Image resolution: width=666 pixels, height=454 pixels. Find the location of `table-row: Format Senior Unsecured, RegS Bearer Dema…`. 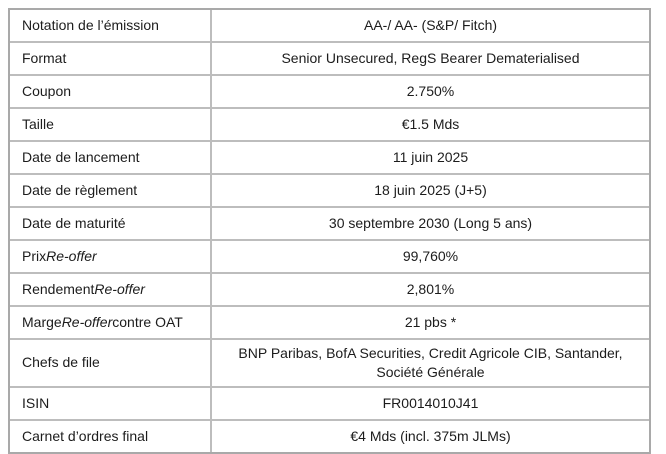

table-row: Format Senior Unsecured, RegS Bearer Dema… is located at coordinates (329, 59).